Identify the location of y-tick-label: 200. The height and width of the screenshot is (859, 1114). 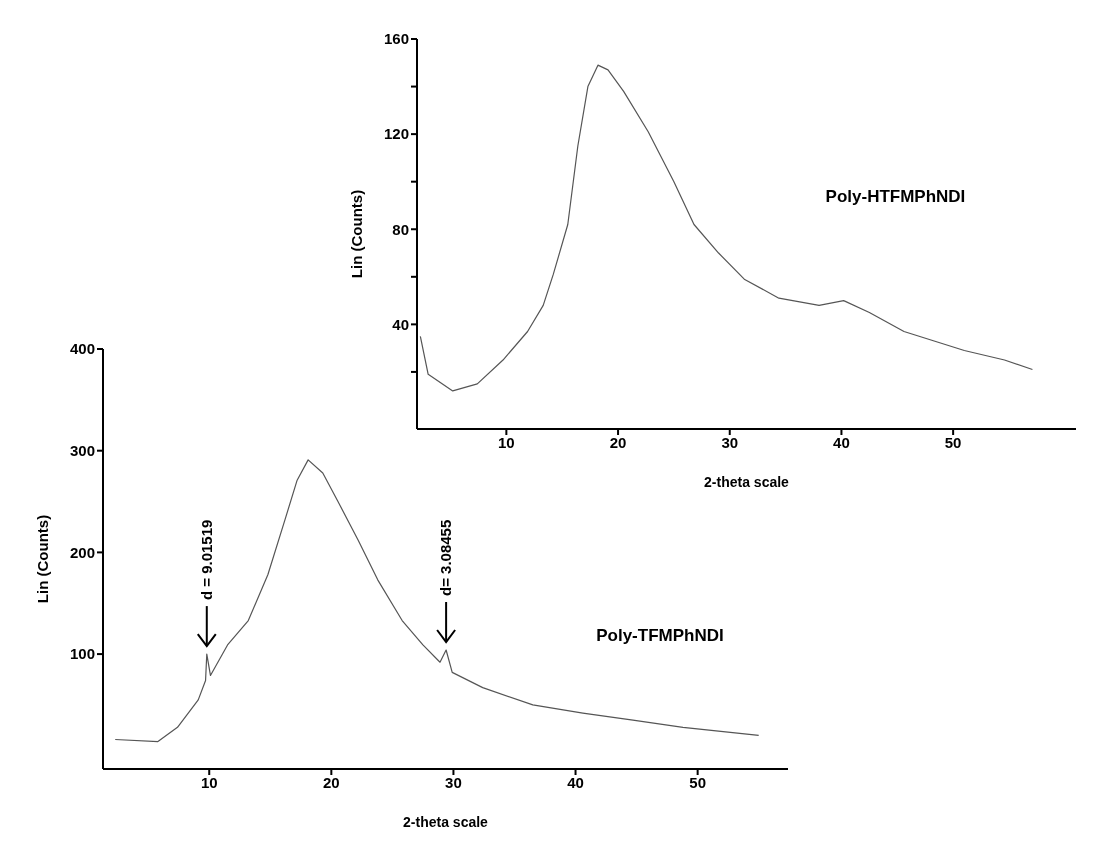
(82, 552).